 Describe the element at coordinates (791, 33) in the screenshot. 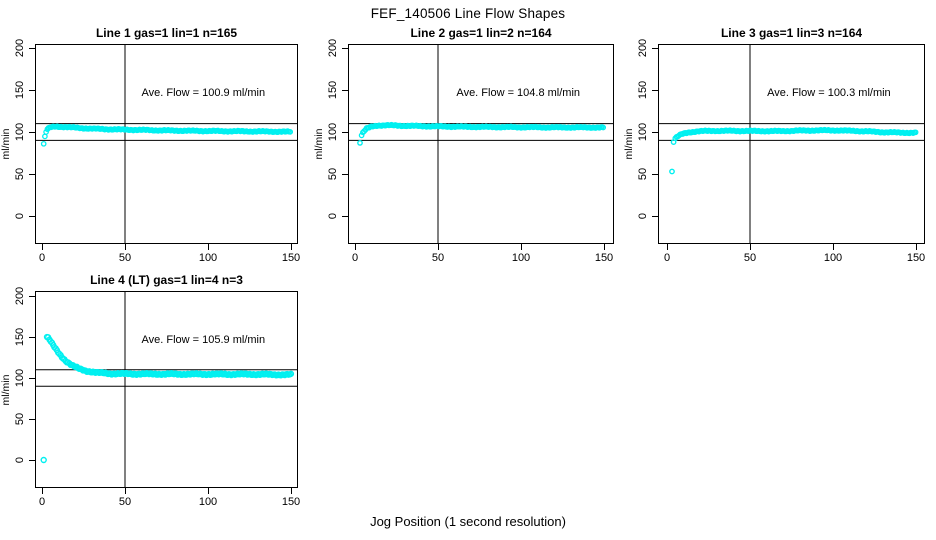

I see `panel-title: Line 3 gas=1 lin=3 n=164` at that location.